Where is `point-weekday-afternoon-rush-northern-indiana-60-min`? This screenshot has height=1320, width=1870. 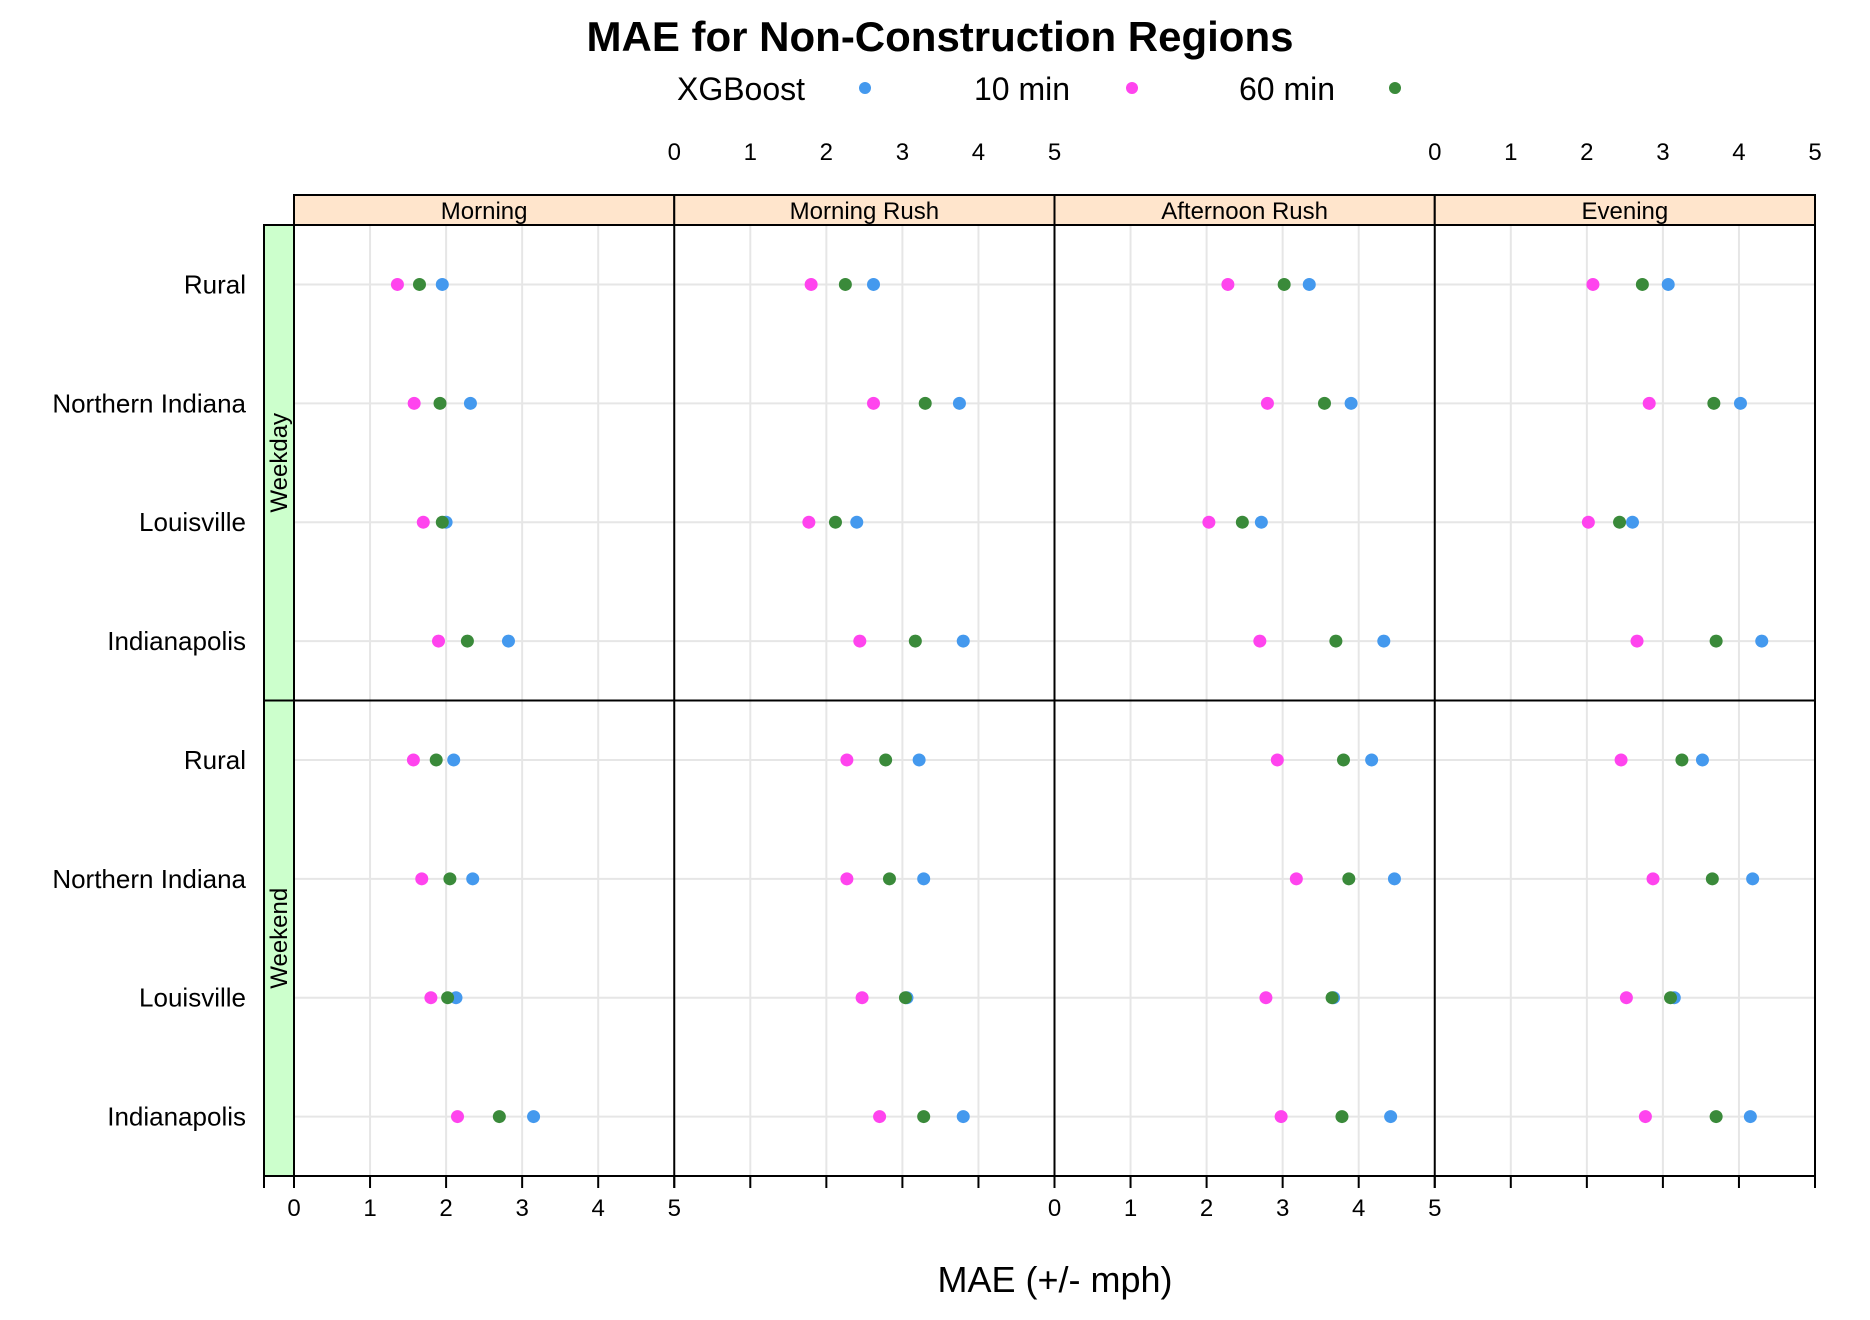 point-weekday-afternoon-rush-northern-indiana-60-min is located at coordinates (1324, 403).